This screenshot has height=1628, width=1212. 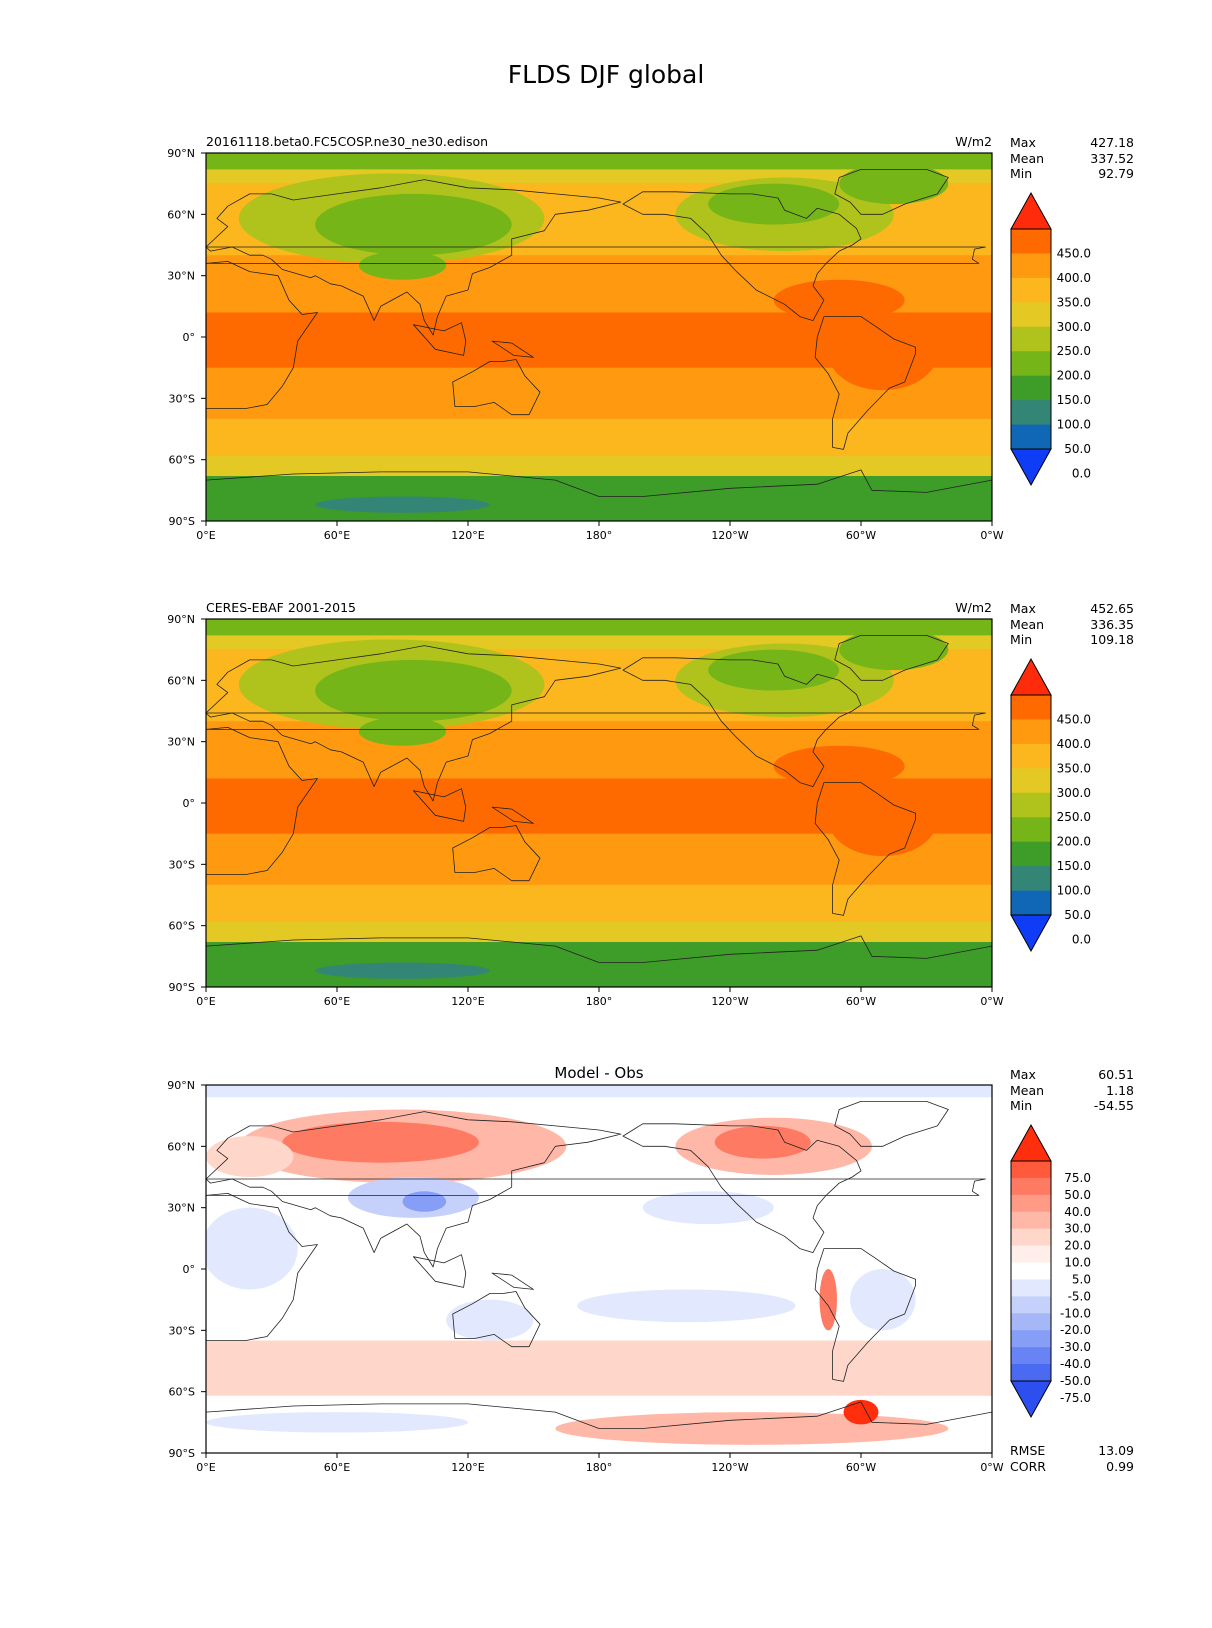 I want to click on stat-value: 109.18, so click(x=1112, y=639).